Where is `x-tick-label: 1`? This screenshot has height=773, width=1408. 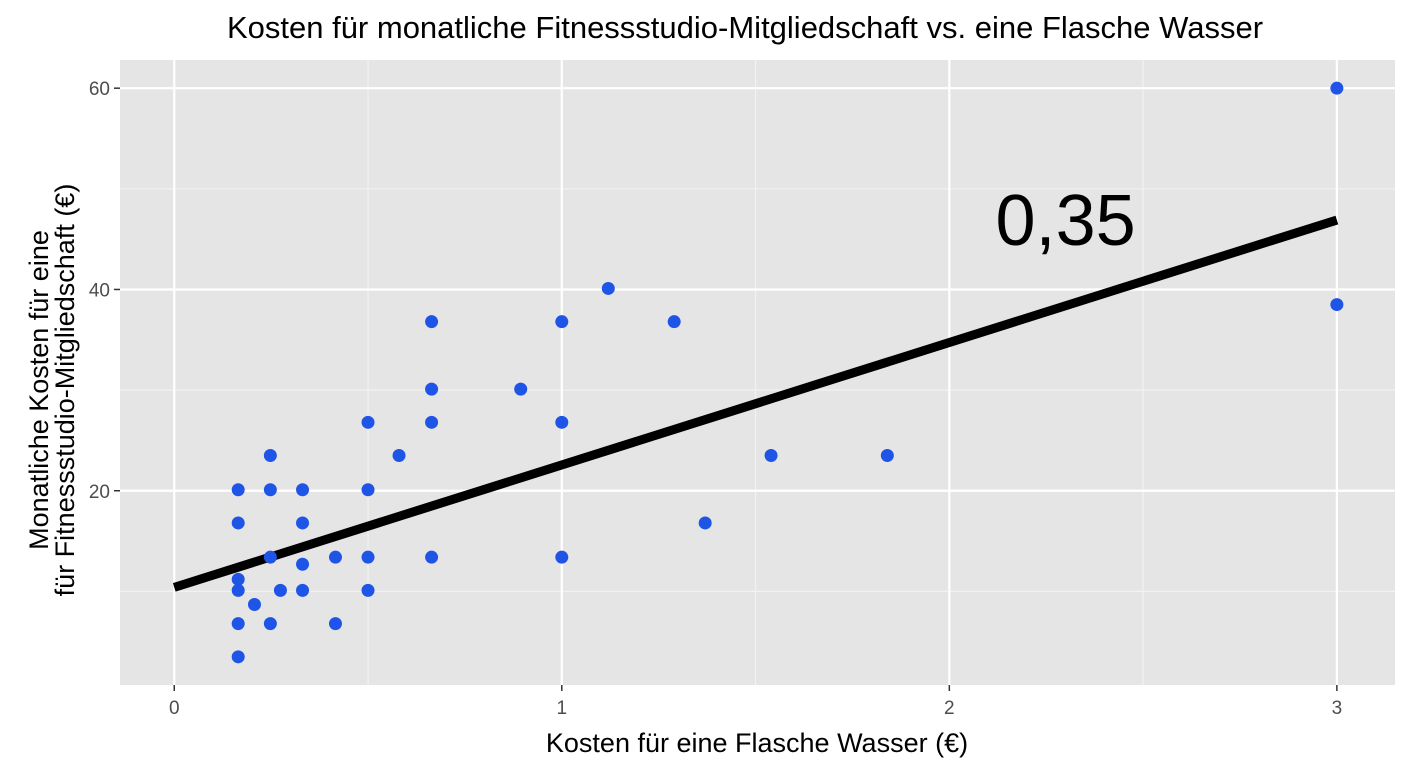 x-tick-label: 1 is located at coordinates (562, 708).